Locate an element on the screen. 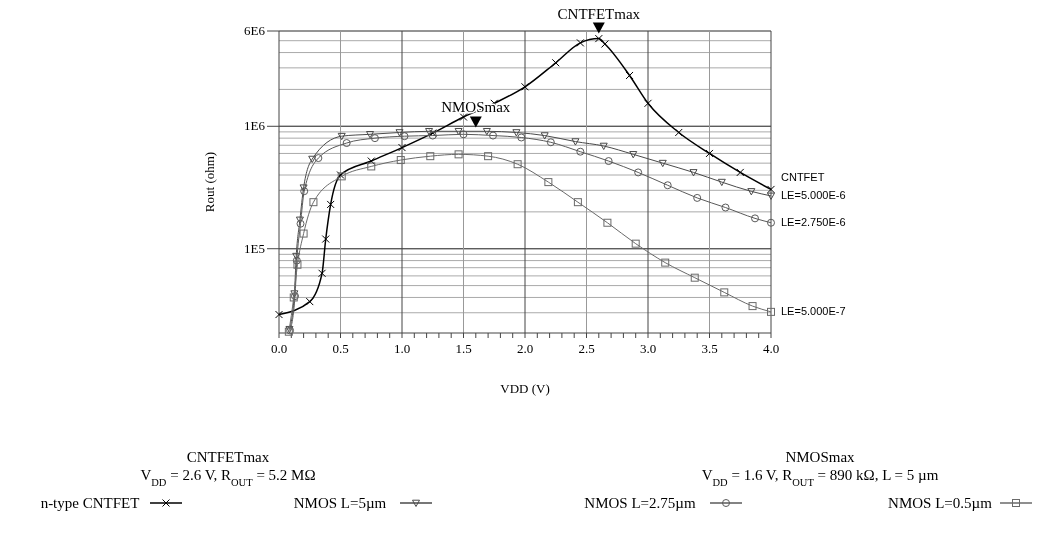 The height and width of the screenshot is (534, 1060). annotation: CNTFET is located at coordinates (803, 177).